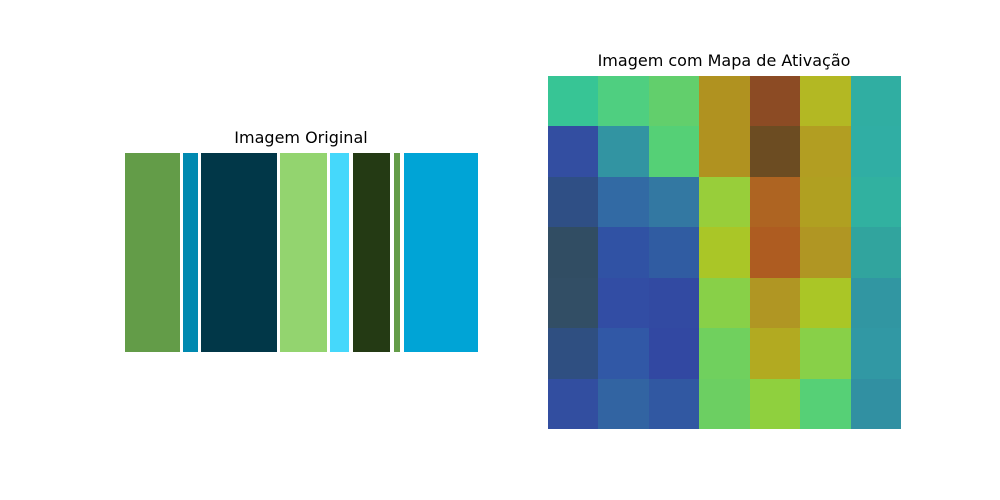 The image size is (1000, 500). I want to click on activation-cell-r2-c5, so click(775, 151).